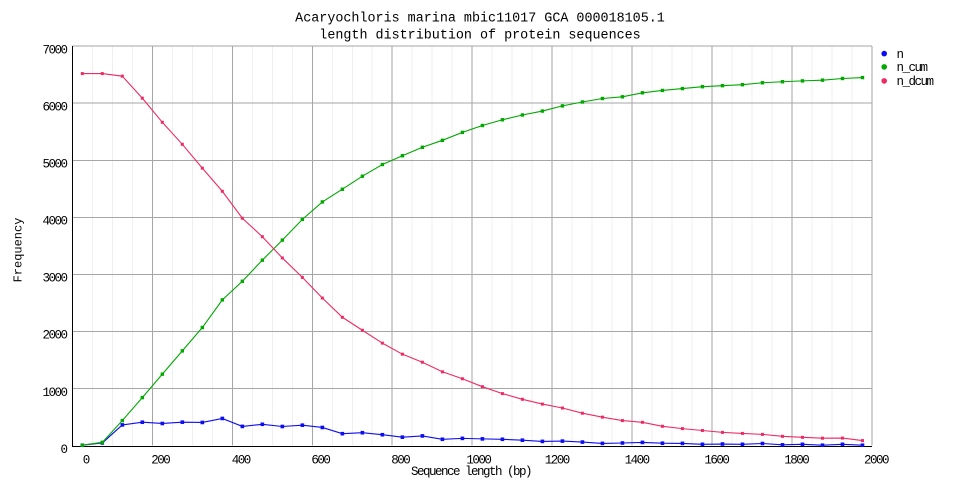  I want to click on svg-text: 1600, so click(716, 461).